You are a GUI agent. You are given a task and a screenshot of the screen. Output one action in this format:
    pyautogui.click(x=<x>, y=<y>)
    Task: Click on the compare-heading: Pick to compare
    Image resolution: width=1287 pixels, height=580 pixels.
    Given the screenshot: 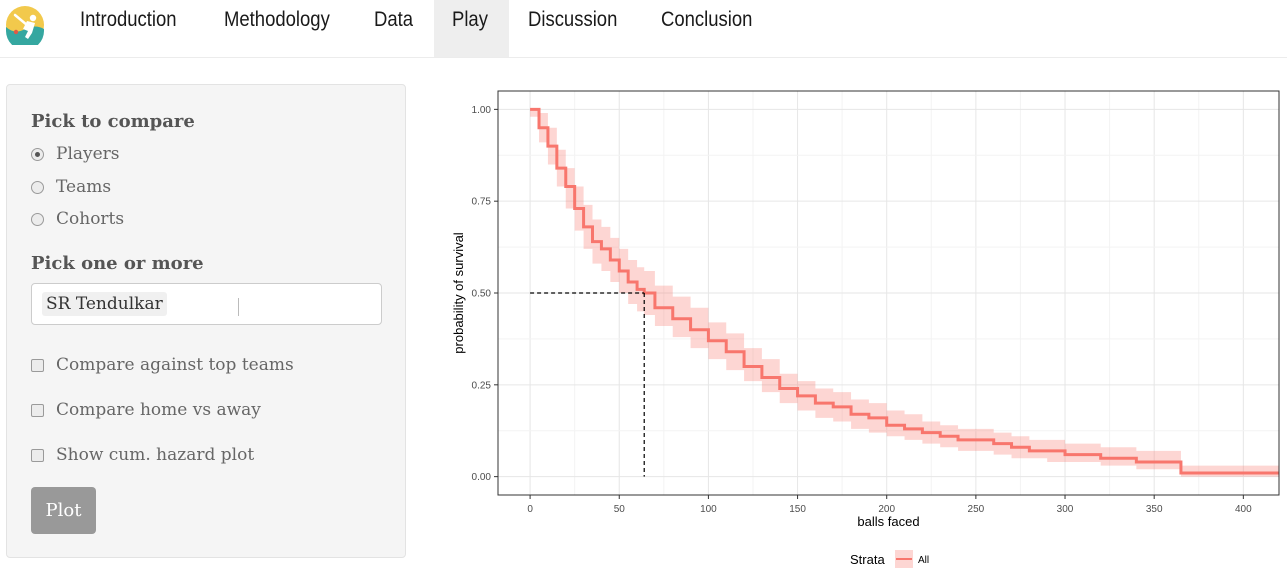 What is the action you would take?
    pyautogui.click(x=113, y=121)
    